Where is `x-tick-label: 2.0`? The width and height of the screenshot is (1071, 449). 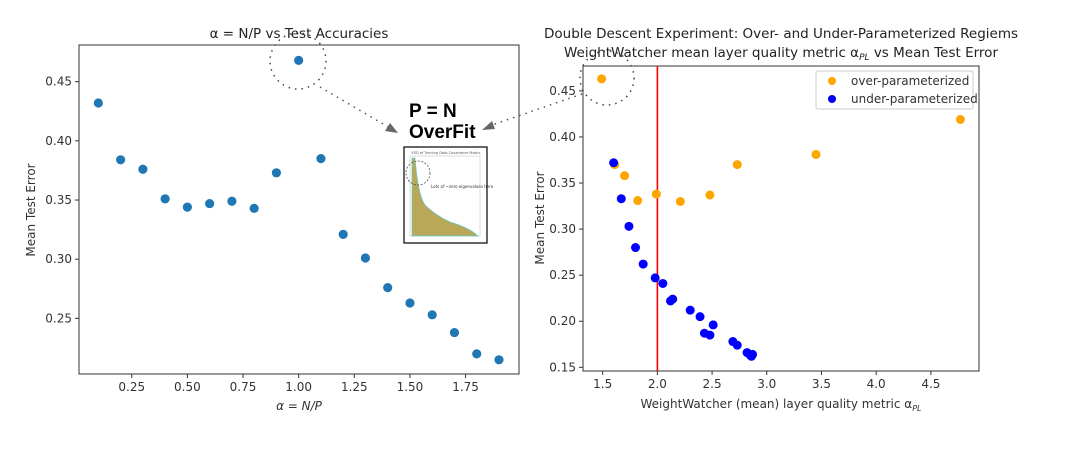 x-tick-label: 2.0 is located at coordinates (657, 384).